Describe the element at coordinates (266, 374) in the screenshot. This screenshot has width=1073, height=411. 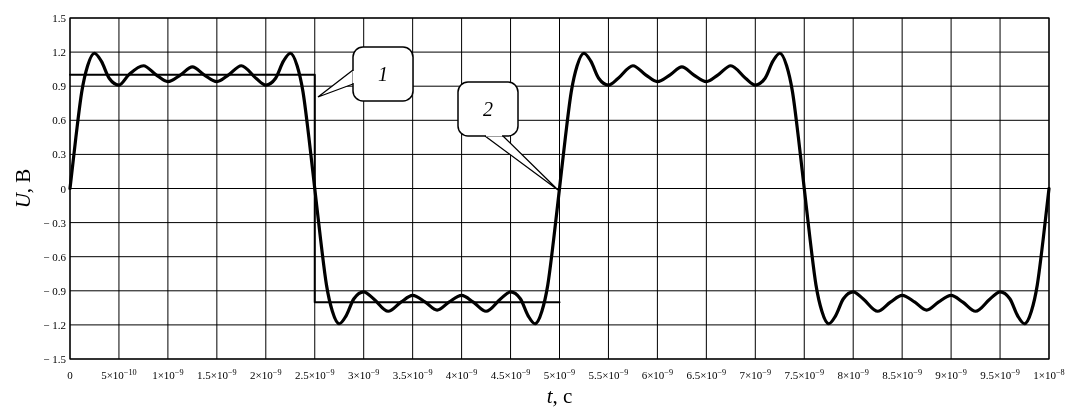
I see `x-tick-label: 2×10$^{−9}$` at that location.